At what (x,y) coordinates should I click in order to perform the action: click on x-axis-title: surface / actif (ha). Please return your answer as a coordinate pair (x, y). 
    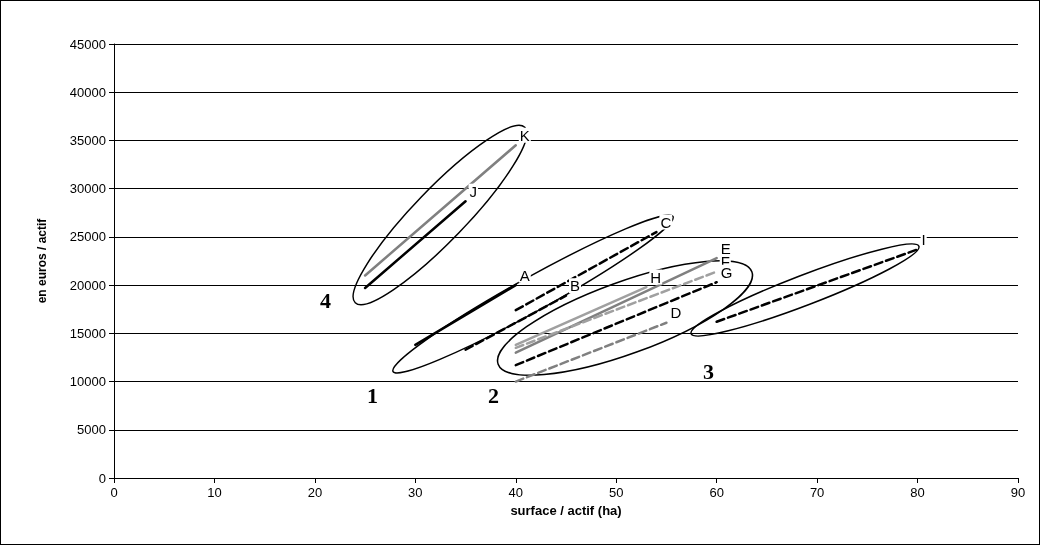
    Looking at the image, I should click on (566, 510).